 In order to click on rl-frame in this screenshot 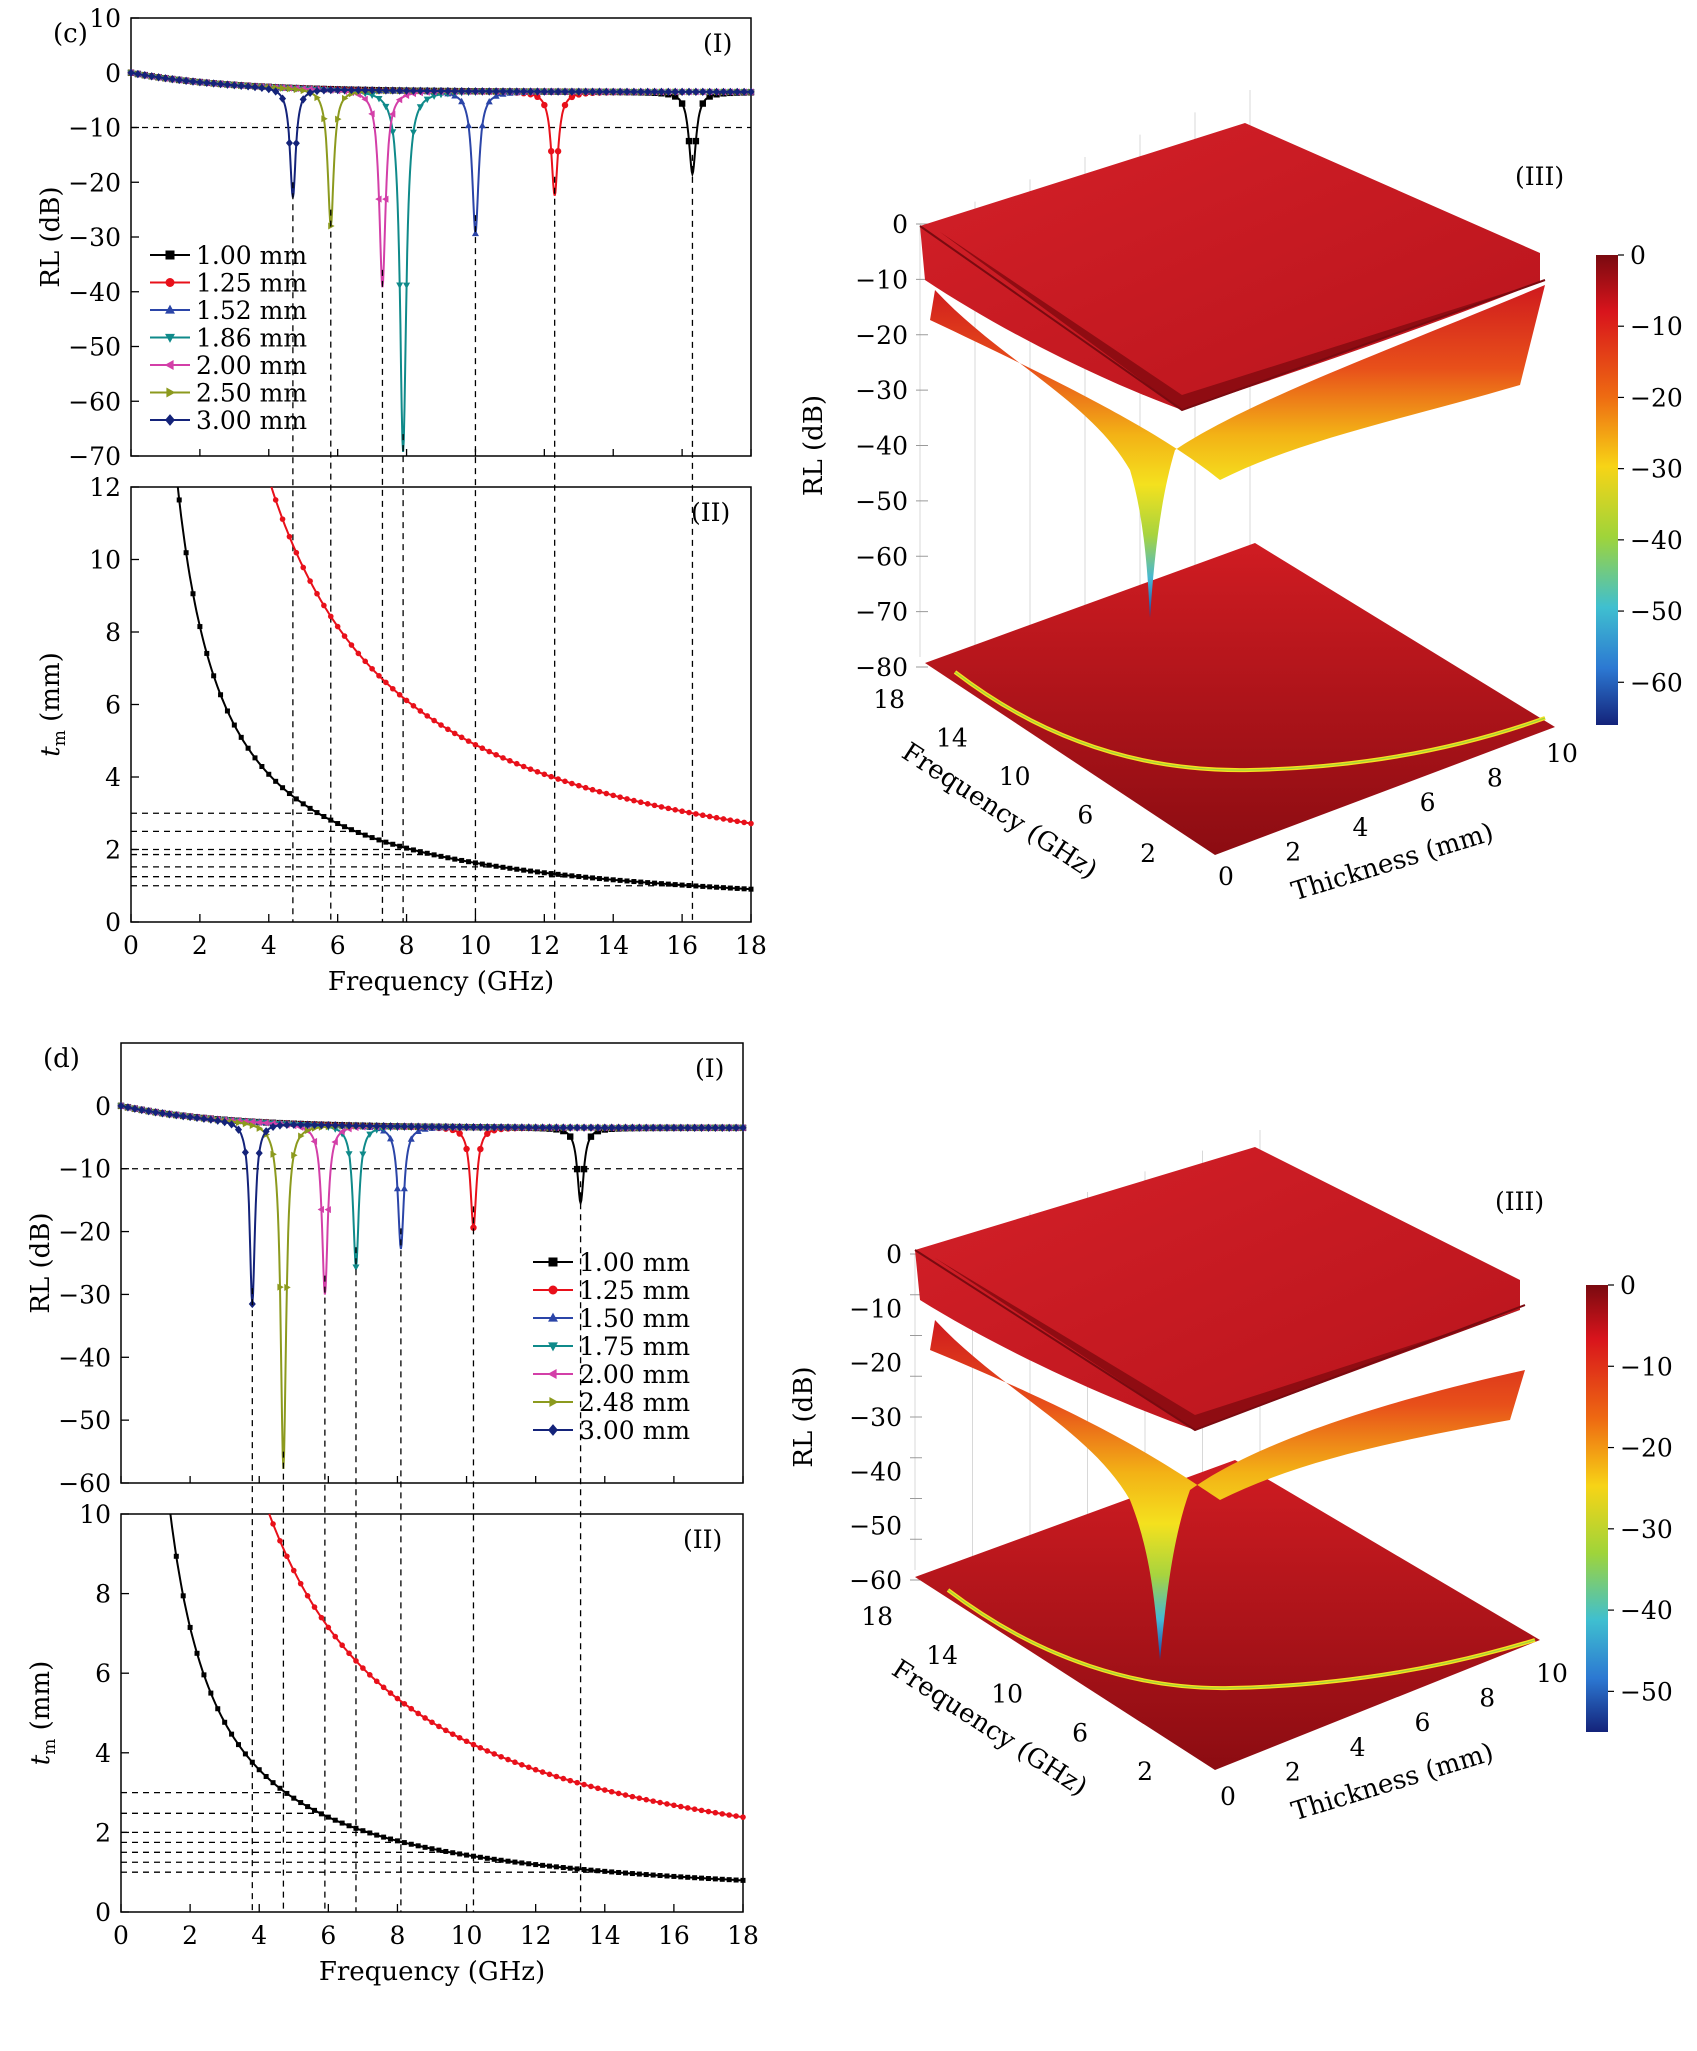, I will do `click(432, 1263)`.